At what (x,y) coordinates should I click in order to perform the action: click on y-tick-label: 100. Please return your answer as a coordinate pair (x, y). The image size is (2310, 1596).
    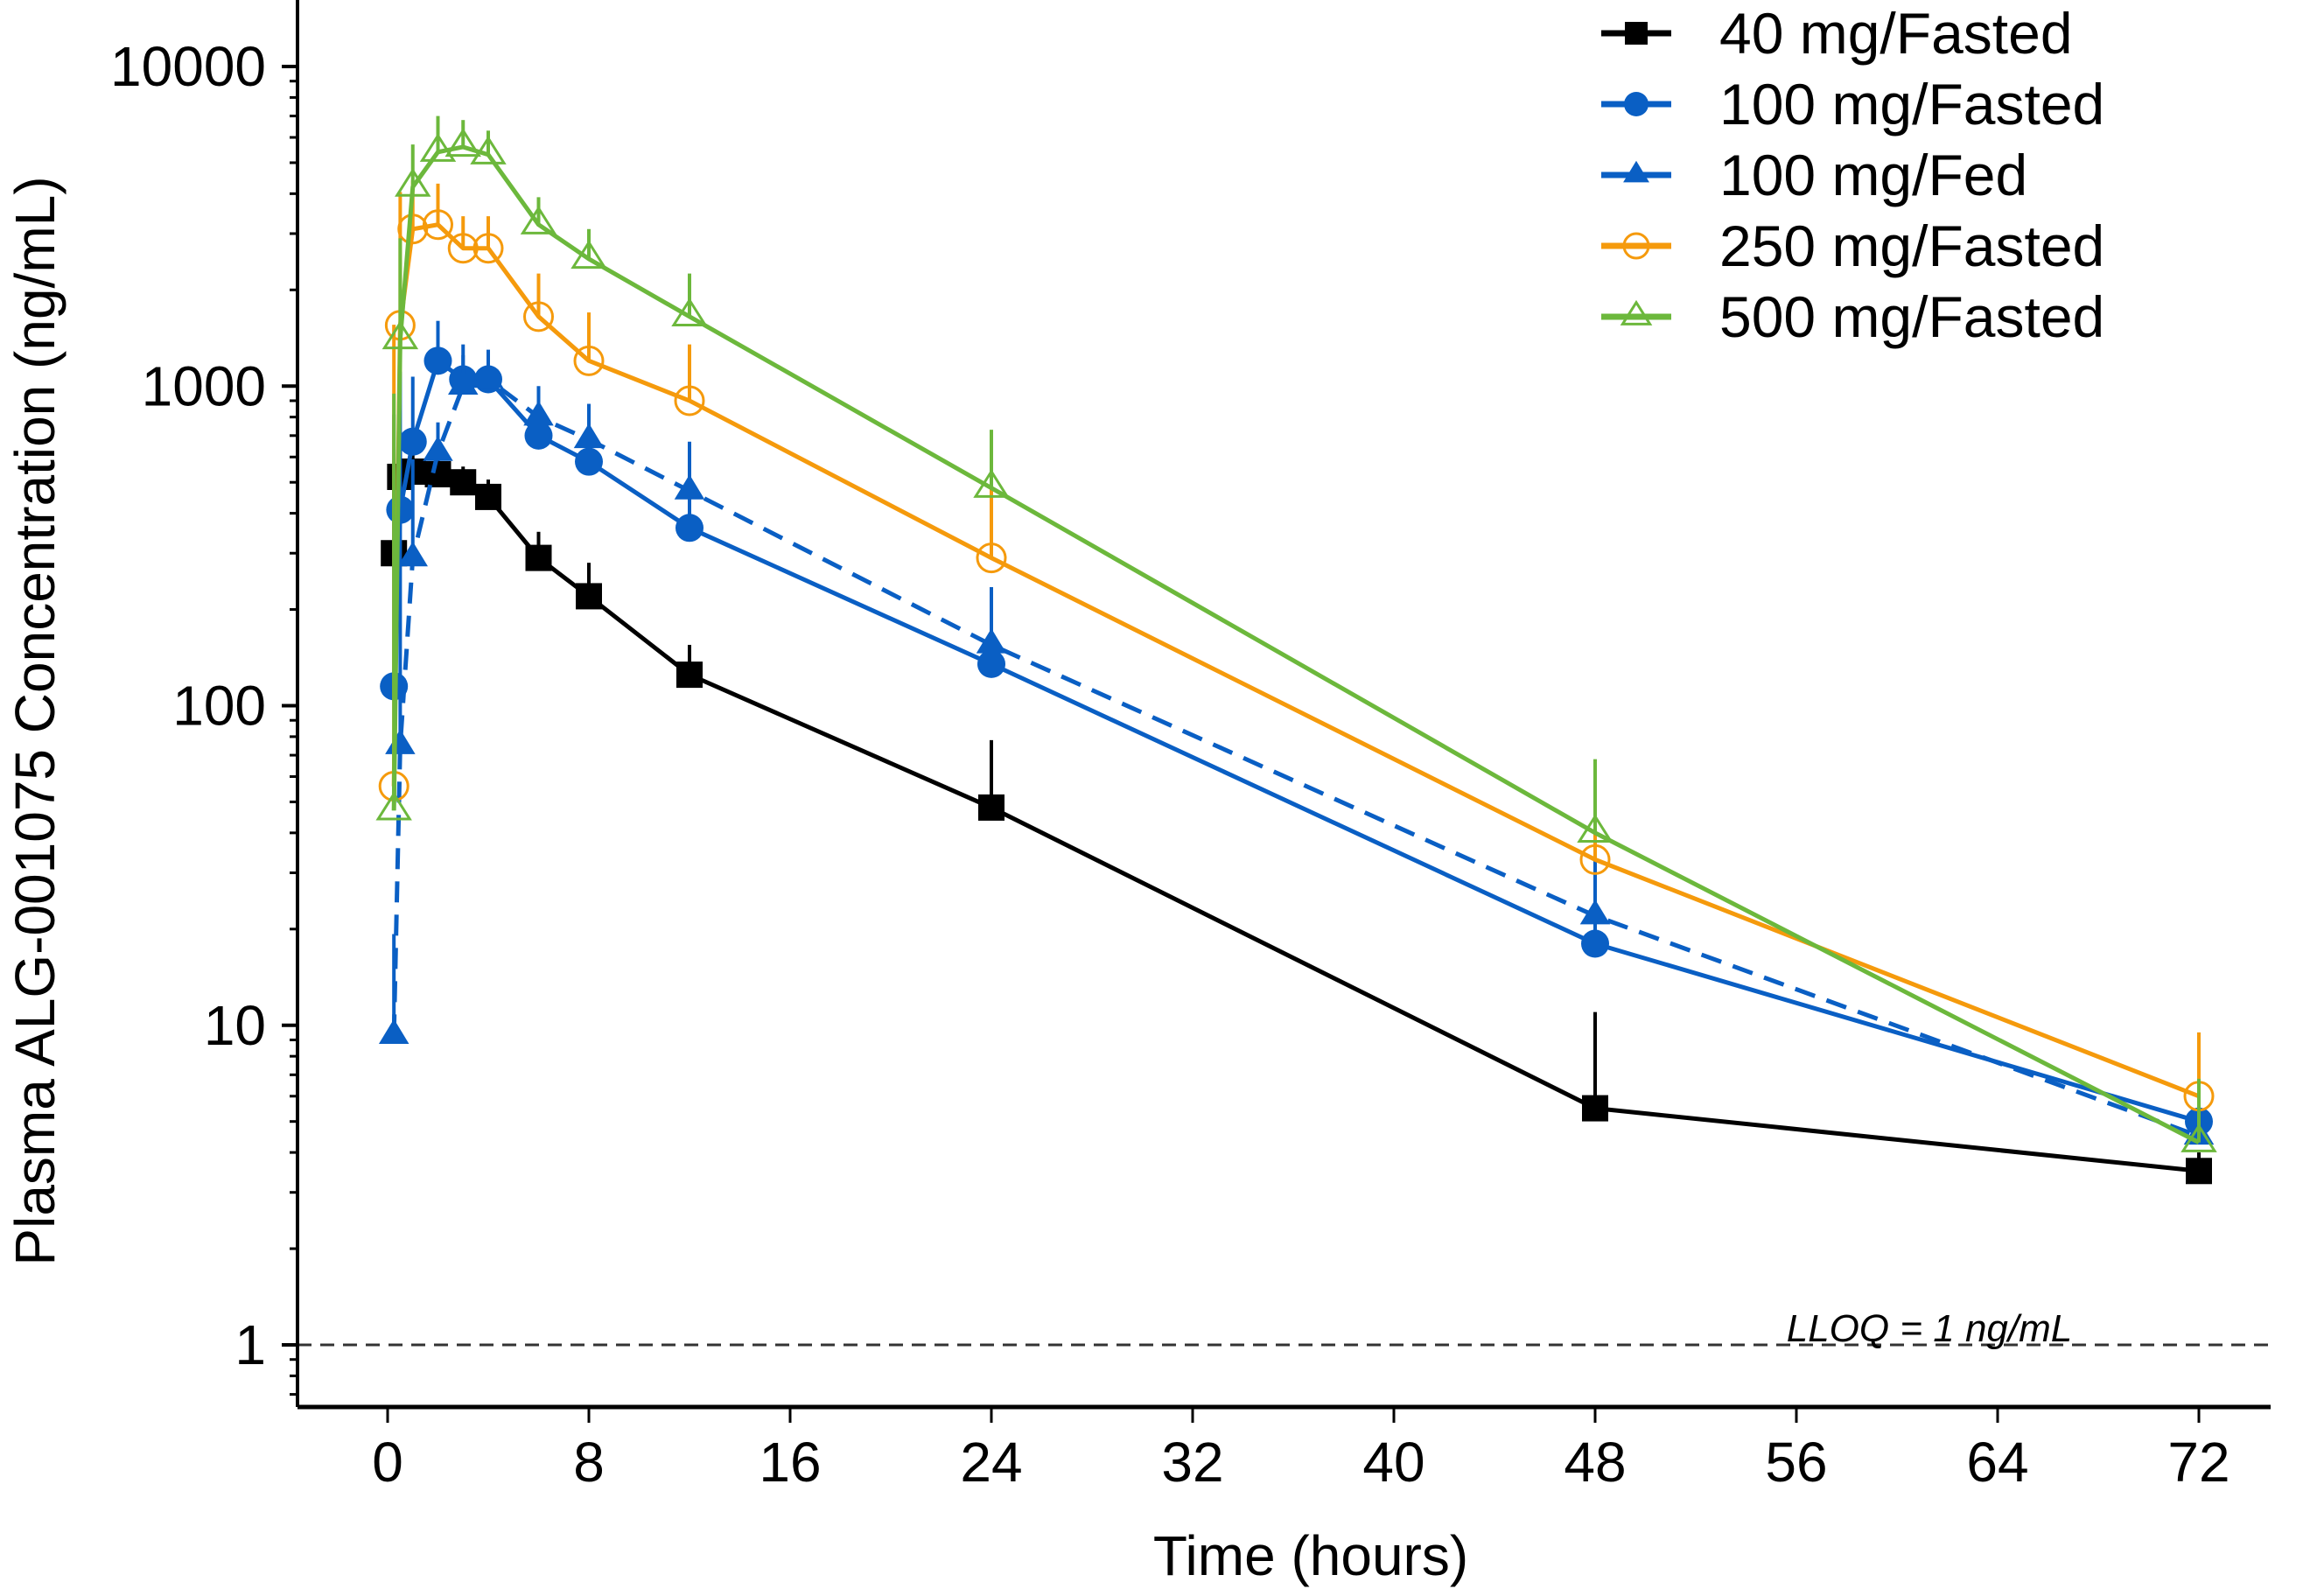
    Looking at the image, I should click on (219, 706).